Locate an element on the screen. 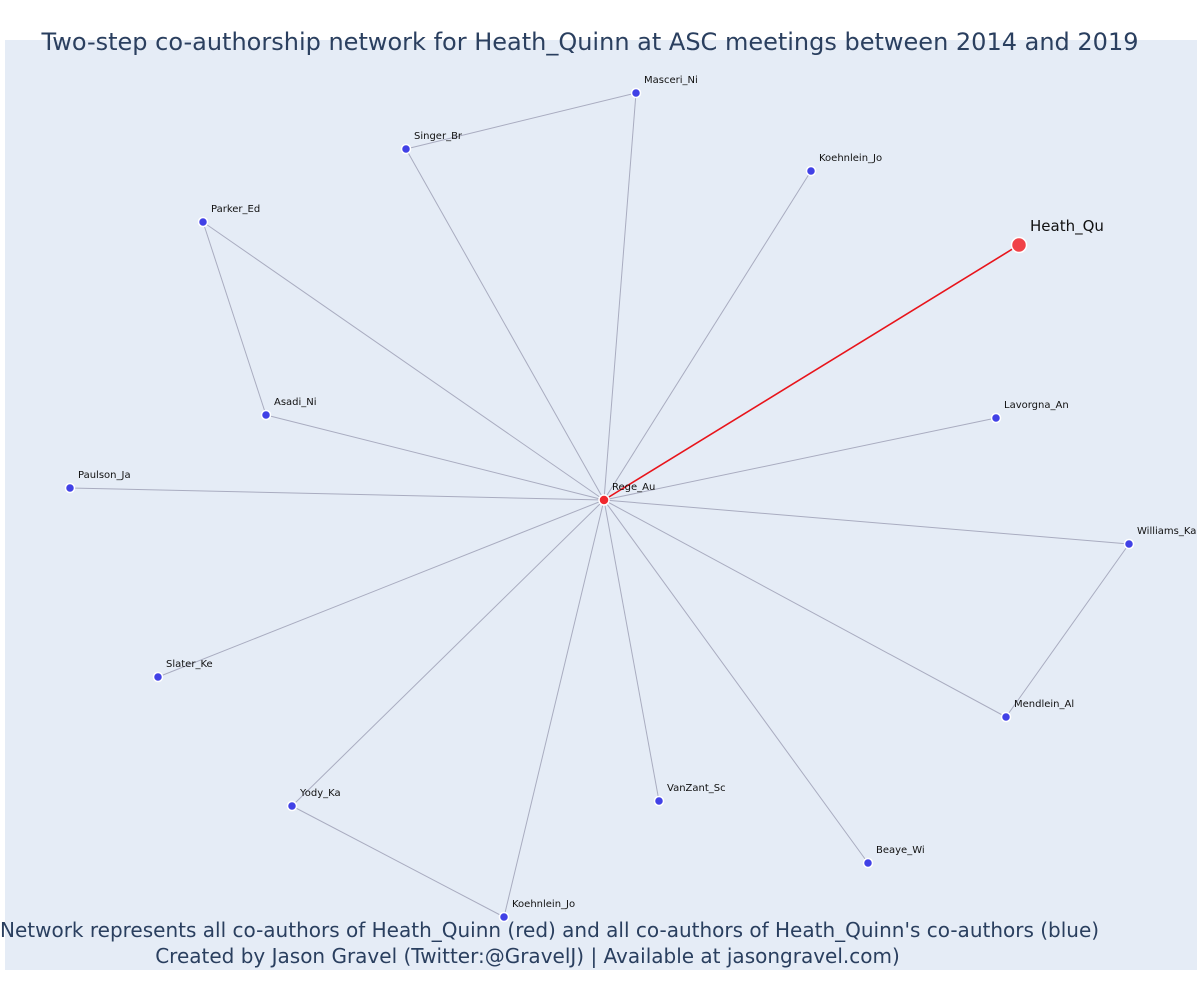  node-label-paulson_ja: Paulson_Ja is located at coordinates (104, 475).